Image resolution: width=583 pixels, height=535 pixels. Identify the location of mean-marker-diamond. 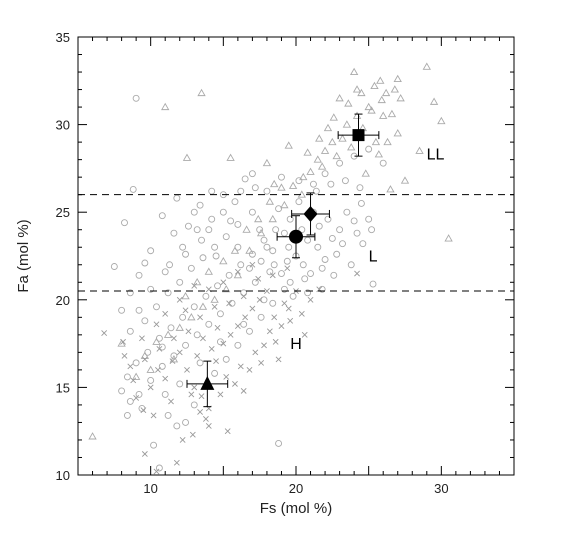
(310, 214).